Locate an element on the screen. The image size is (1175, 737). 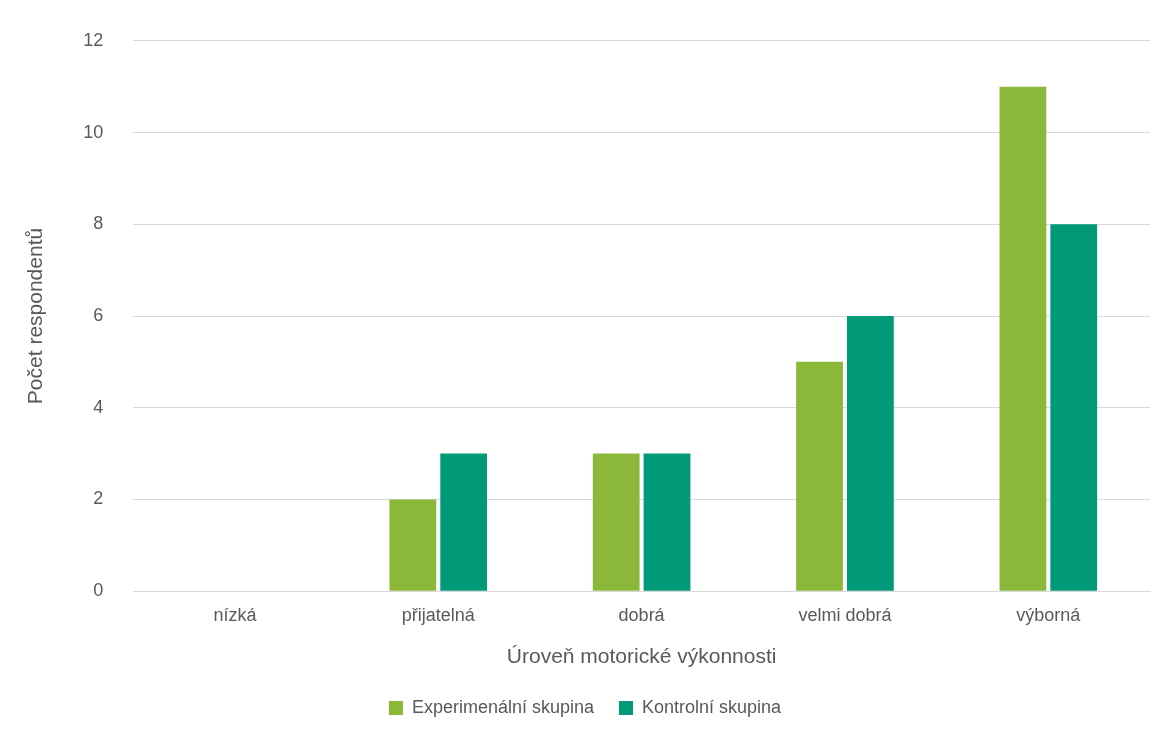
y-tick-label: 8 is located at coordinates (98, 223).